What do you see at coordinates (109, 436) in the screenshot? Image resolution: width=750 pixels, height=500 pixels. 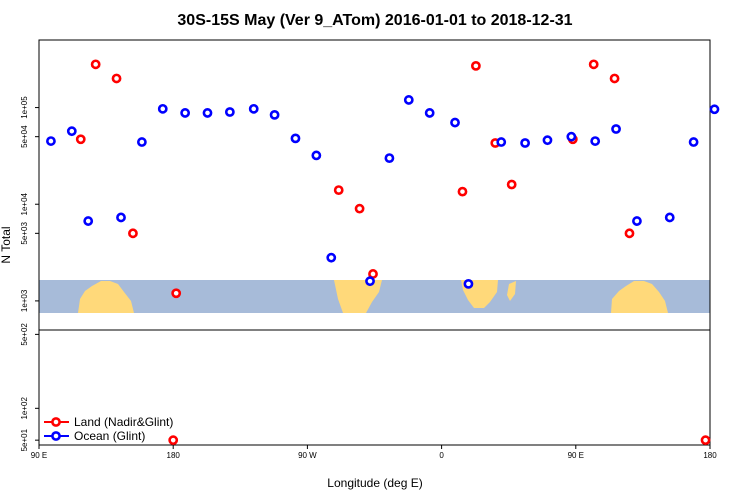 I see `legend-ocean-label: Ocean (Glint)` at bounding box center [109, 436].